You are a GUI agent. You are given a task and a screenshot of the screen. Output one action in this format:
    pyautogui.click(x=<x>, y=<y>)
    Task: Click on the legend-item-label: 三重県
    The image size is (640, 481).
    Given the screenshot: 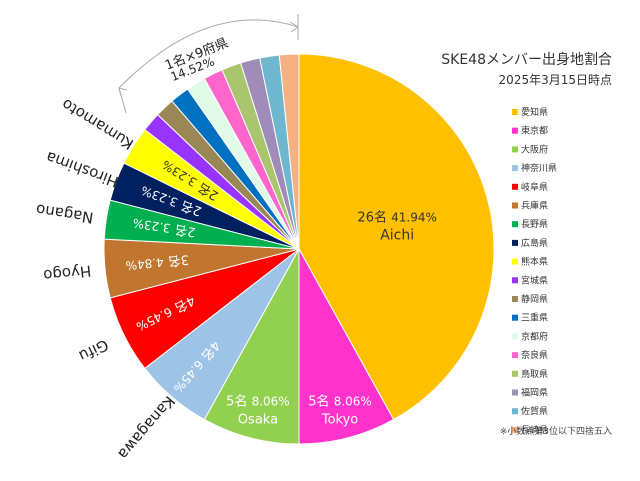 What is the action you would take?
    pyautogui.click(x=534, y=318)
    